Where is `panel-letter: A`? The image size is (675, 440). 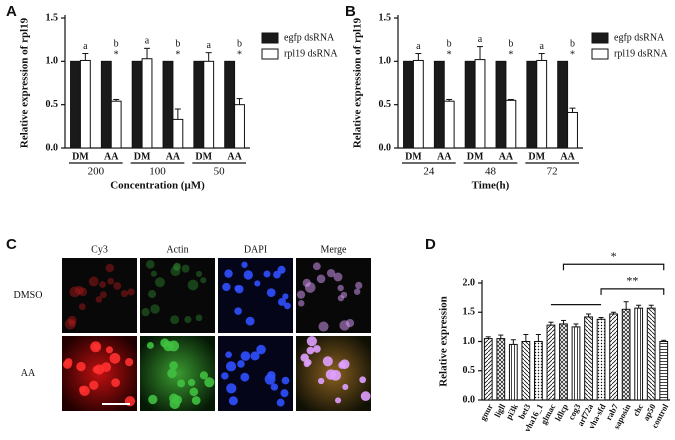
panel-letter: A is located at coordinates (11, 11).